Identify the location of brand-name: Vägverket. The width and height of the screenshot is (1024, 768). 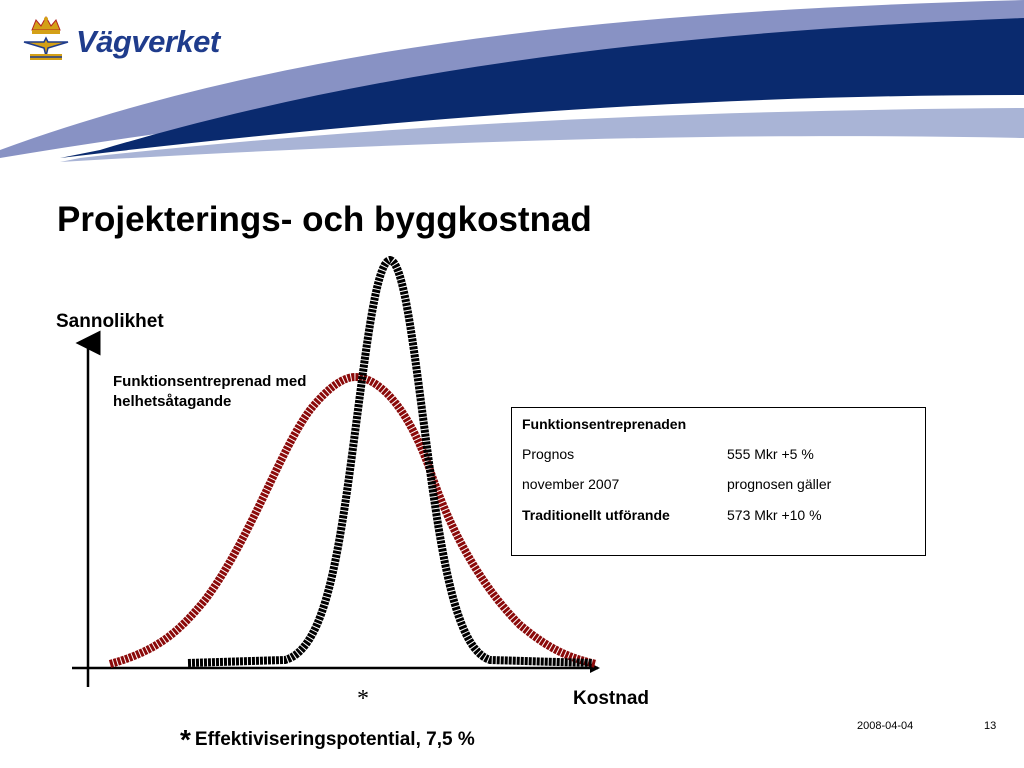
(148, 41).